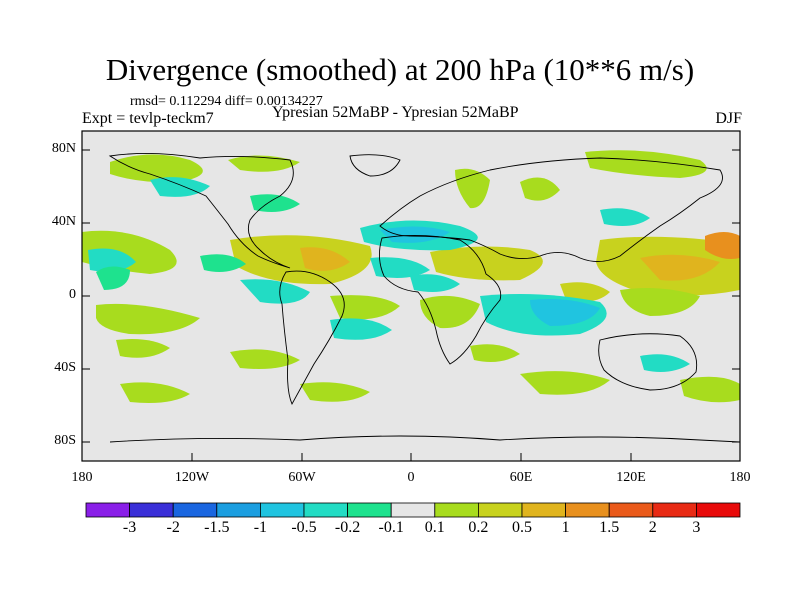 This screenshot has height=600, width=800. What do you see at coordinates (302, 477) in the screenshot?
I see `x-tick-label: 60W` at bounding box center [302, 477].